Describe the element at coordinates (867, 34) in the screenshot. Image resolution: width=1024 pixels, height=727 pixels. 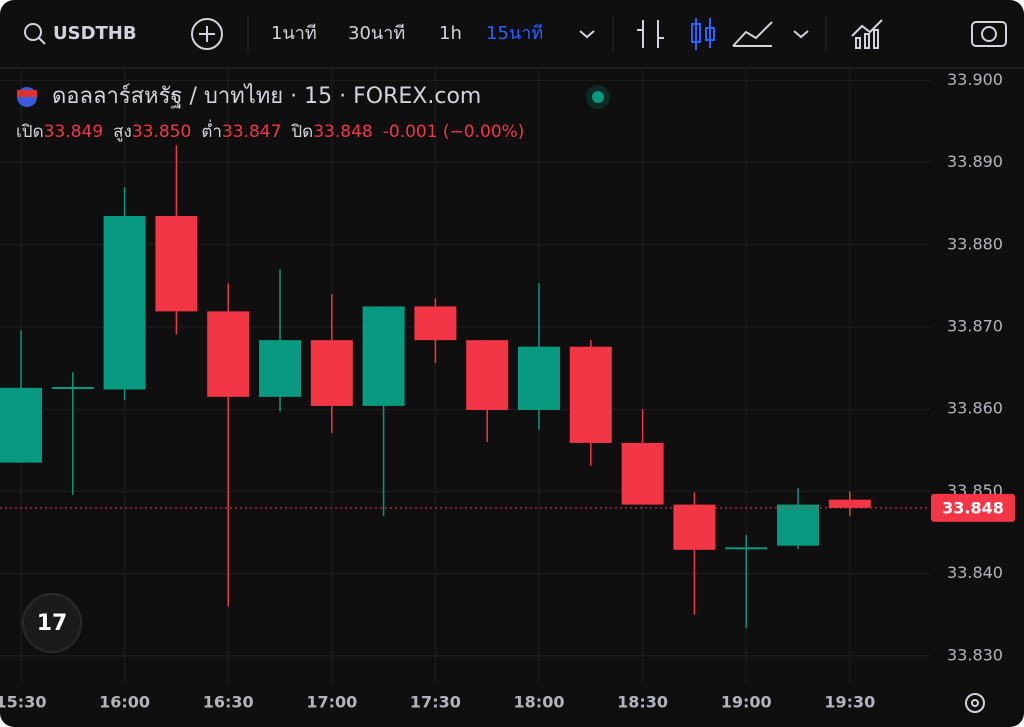
I see `indicators-button` at that location.